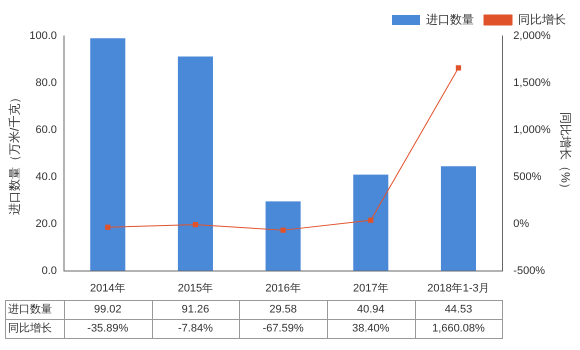 Image resolution: width=580 pixels, height=350 pixels. I want to click on y-tick-label: 0.0, so click(49, 270).